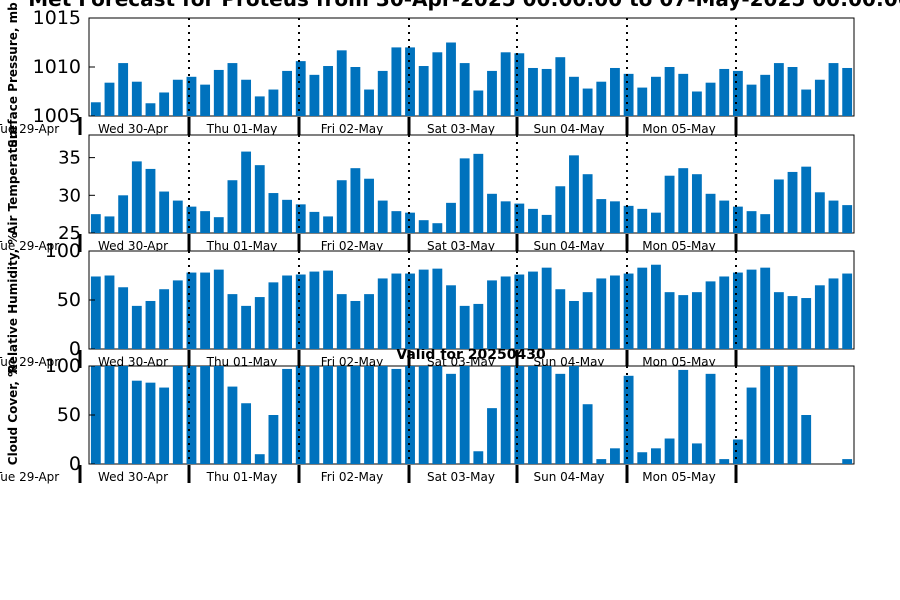  Describe the element at coordinates (69, 195) in the screenshot. I see `y-tick-label: 30` at that location.